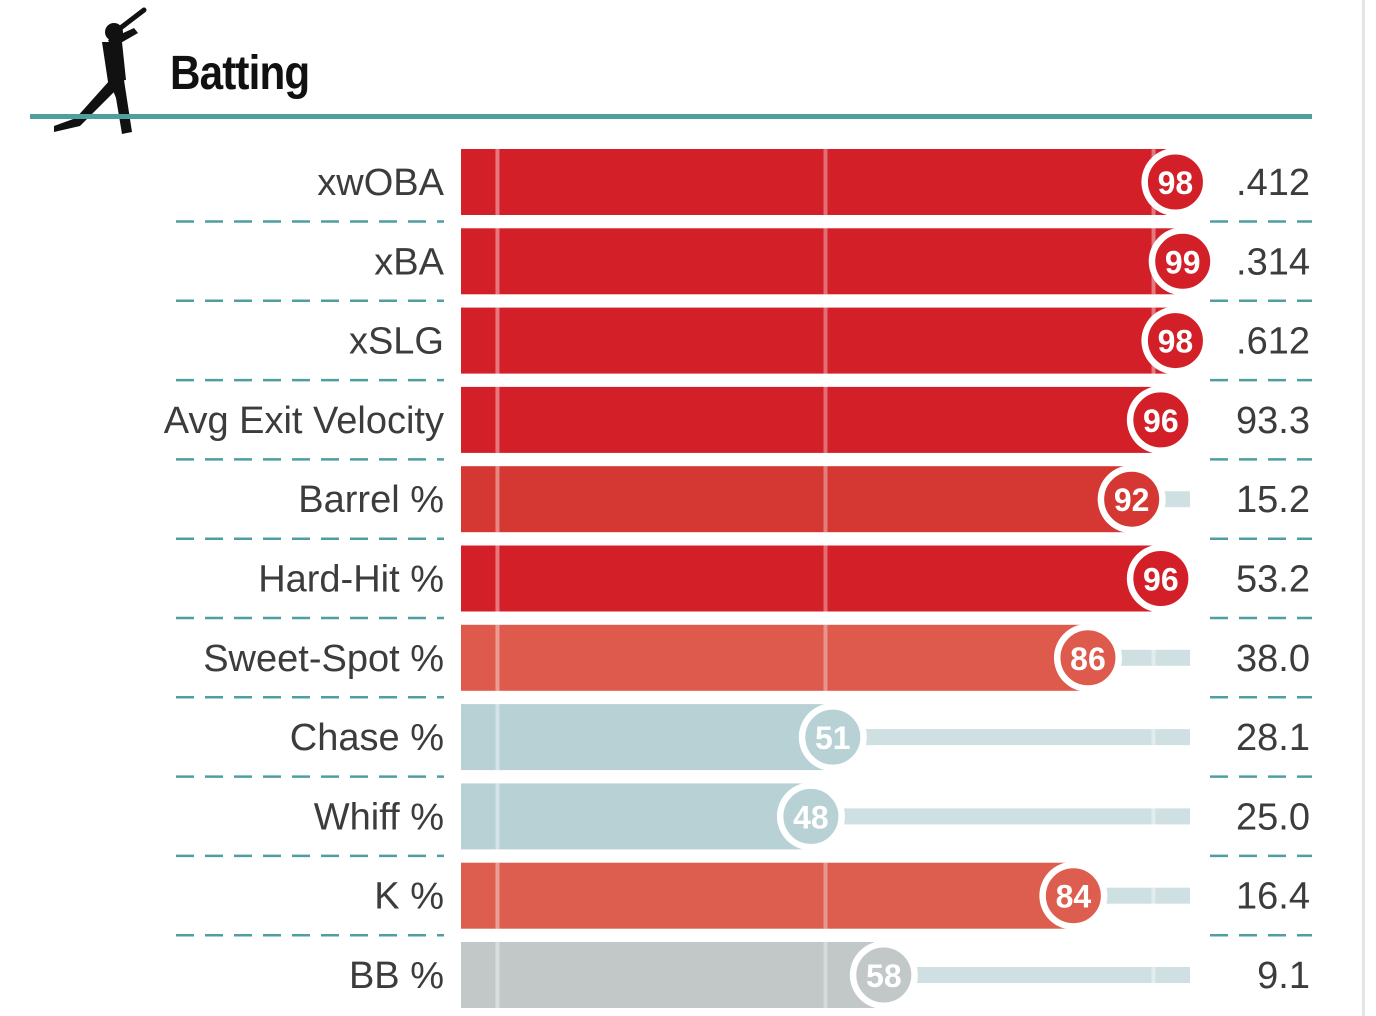 Image resolution: width=1376 pixels, height=1016 pixels. I want to click on percentile-badge-value: 92, so click(1132, 500).